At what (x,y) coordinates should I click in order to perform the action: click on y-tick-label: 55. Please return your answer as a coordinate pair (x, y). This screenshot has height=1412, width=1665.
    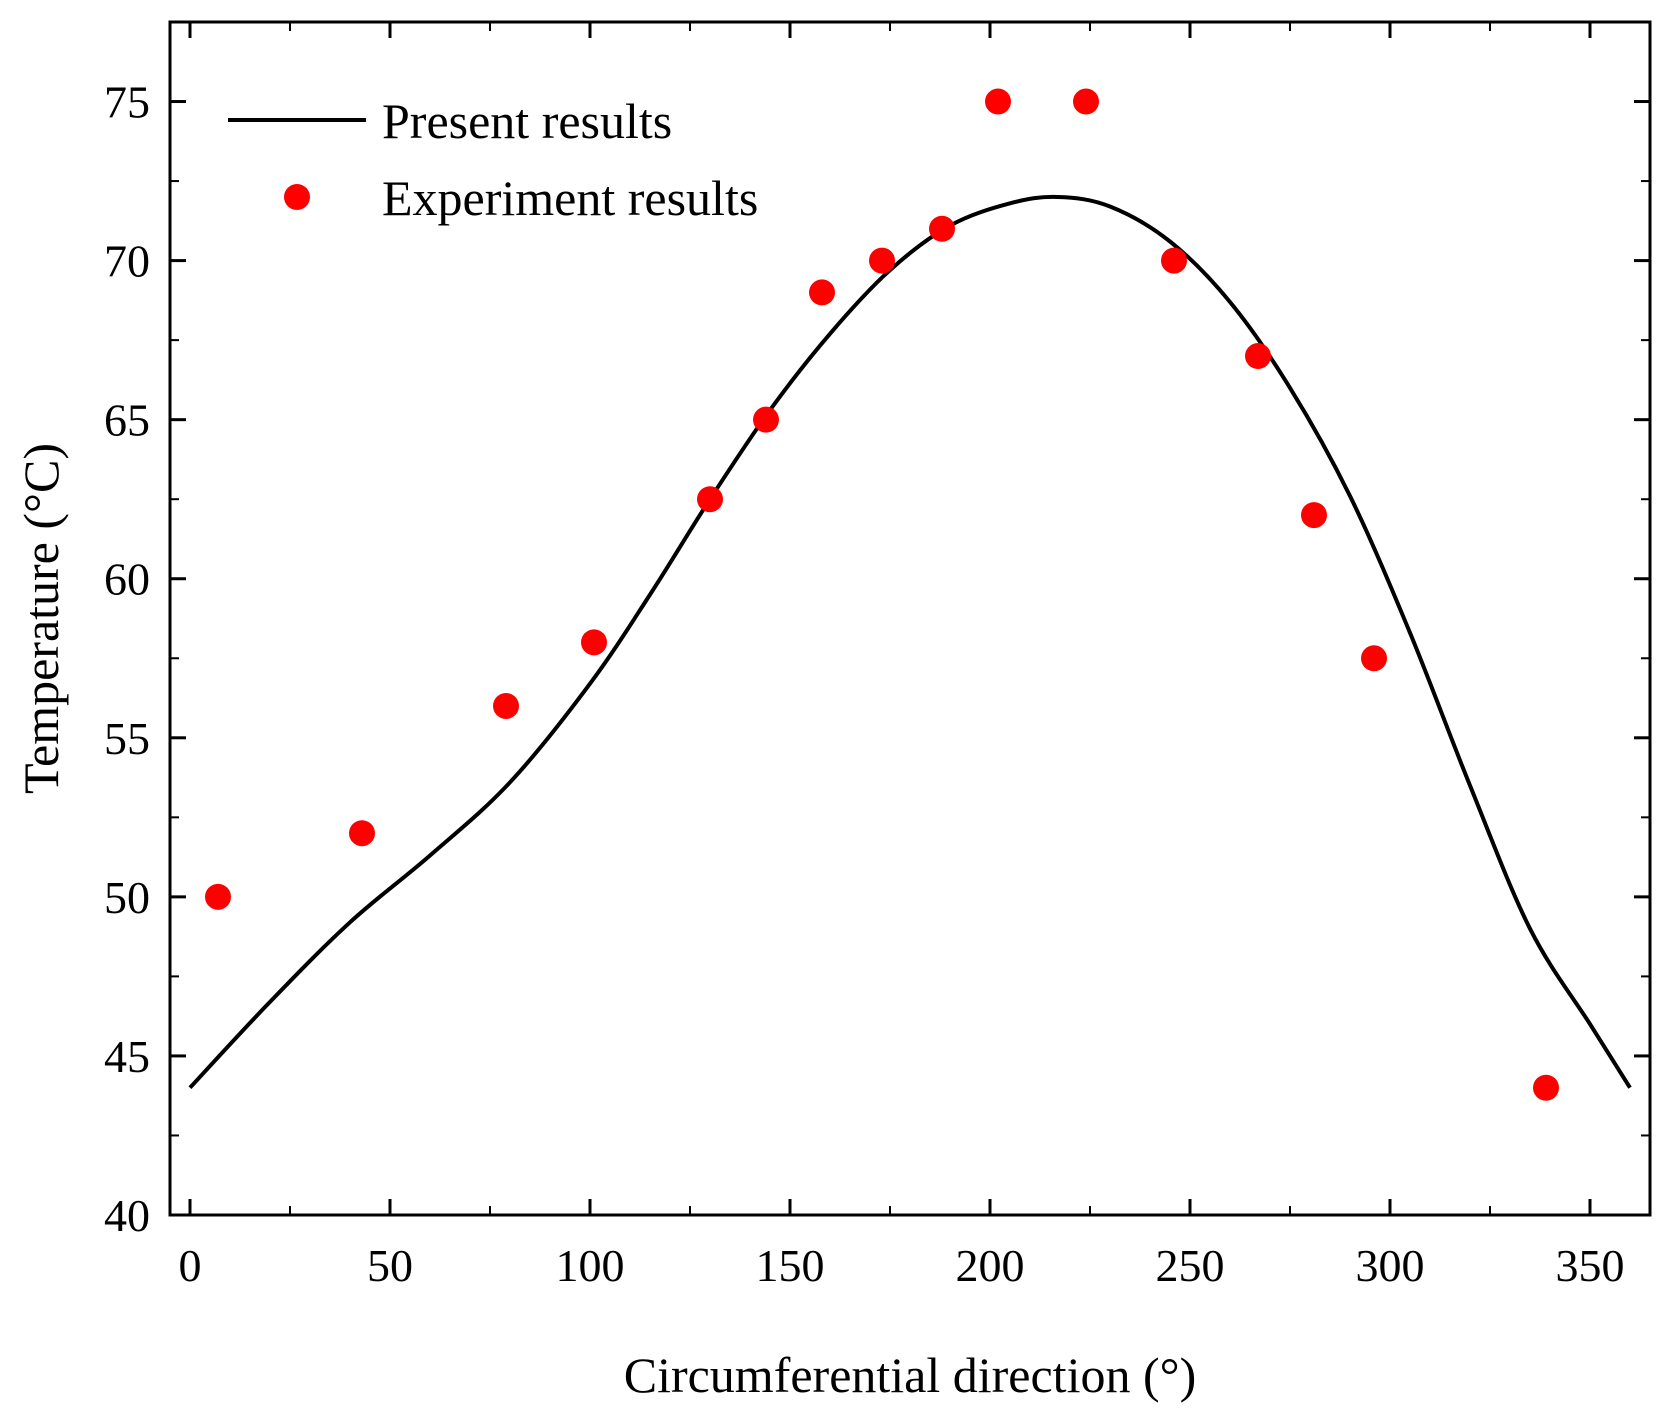
    Looking at the image, I should click on (127, 738).